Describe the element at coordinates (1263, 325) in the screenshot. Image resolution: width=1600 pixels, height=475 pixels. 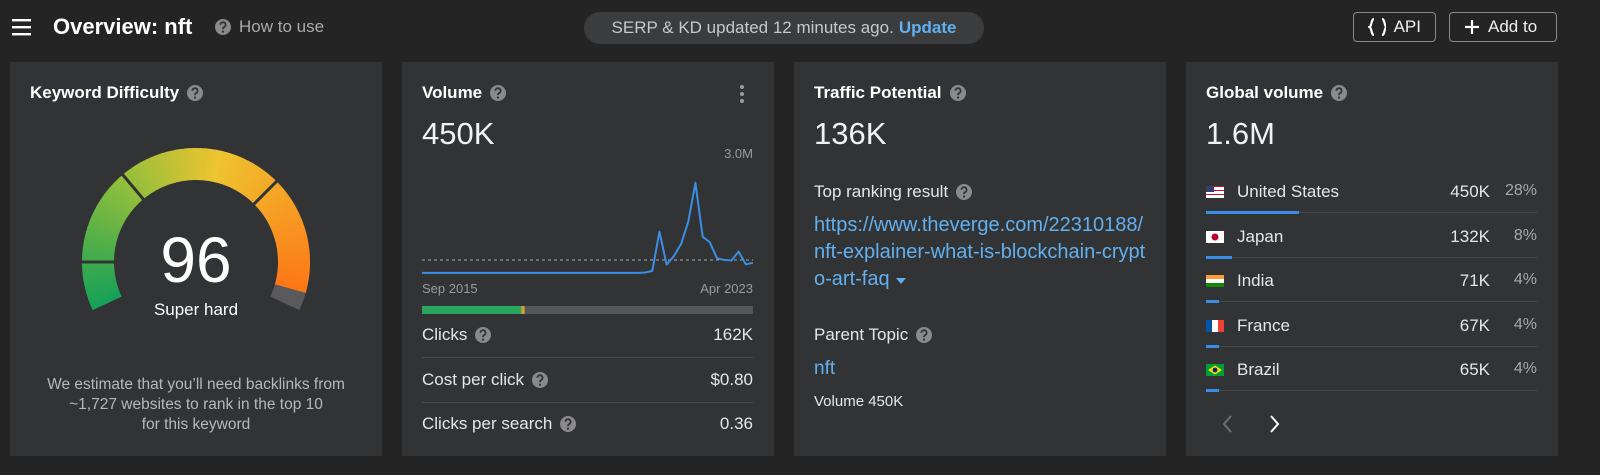
I see `country-name: France` at that location.